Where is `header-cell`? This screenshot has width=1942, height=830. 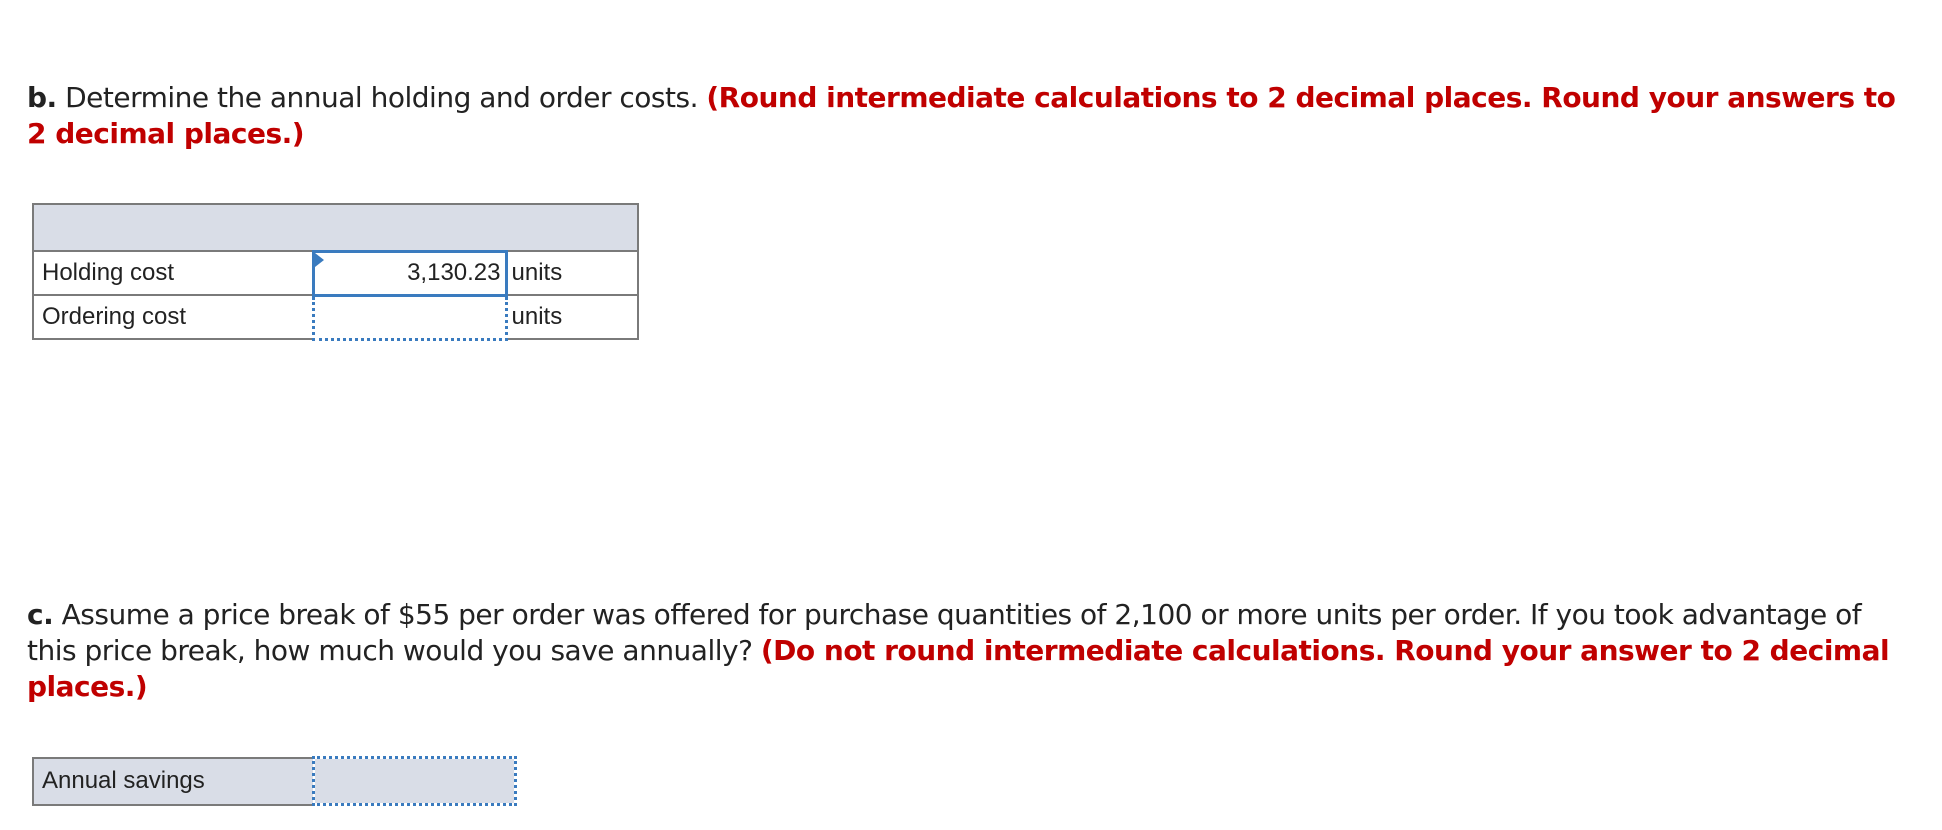 header-cell is located at coordinates (335, 227).